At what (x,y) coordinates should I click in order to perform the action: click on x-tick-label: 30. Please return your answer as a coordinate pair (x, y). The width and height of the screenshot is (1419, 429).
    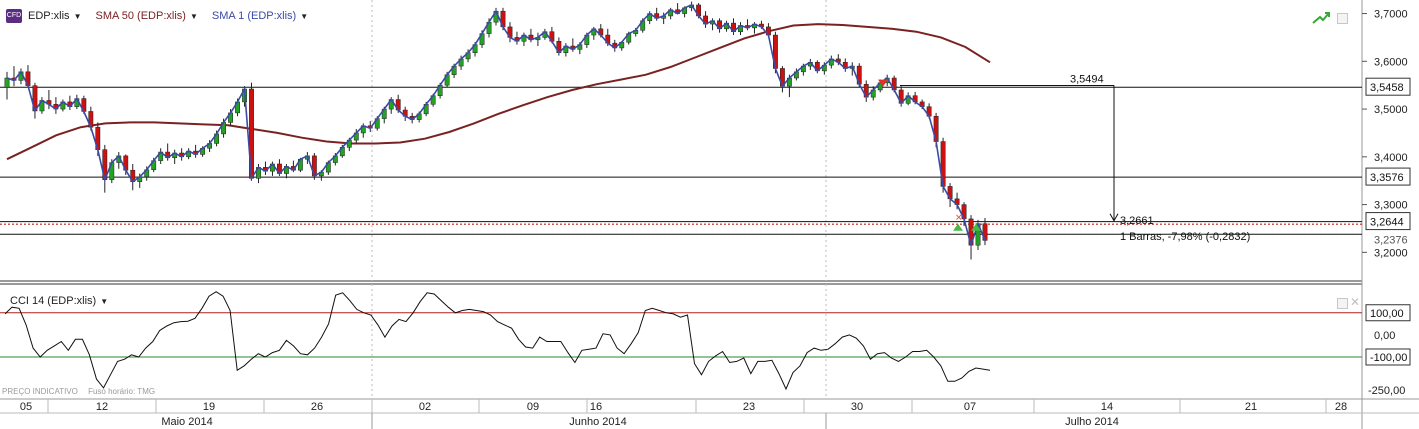
    Looking at the image, I should click on (857, 407).